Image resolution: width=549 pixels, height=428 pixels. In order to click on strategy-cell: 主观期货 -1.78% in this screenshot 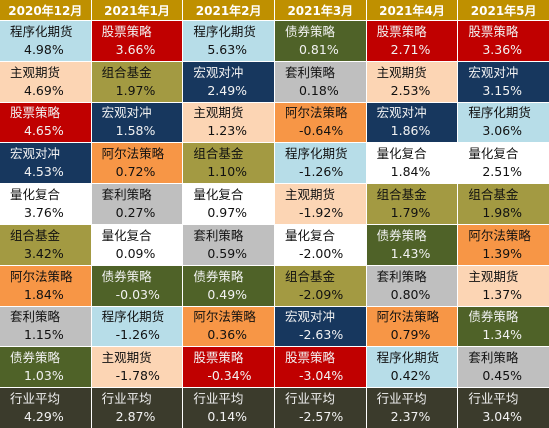, I will do `click(137, 367)`.